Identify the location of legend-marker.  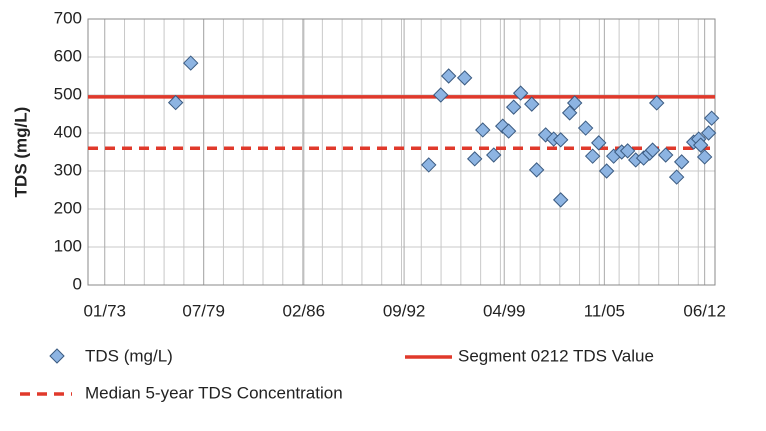
(57, 356).